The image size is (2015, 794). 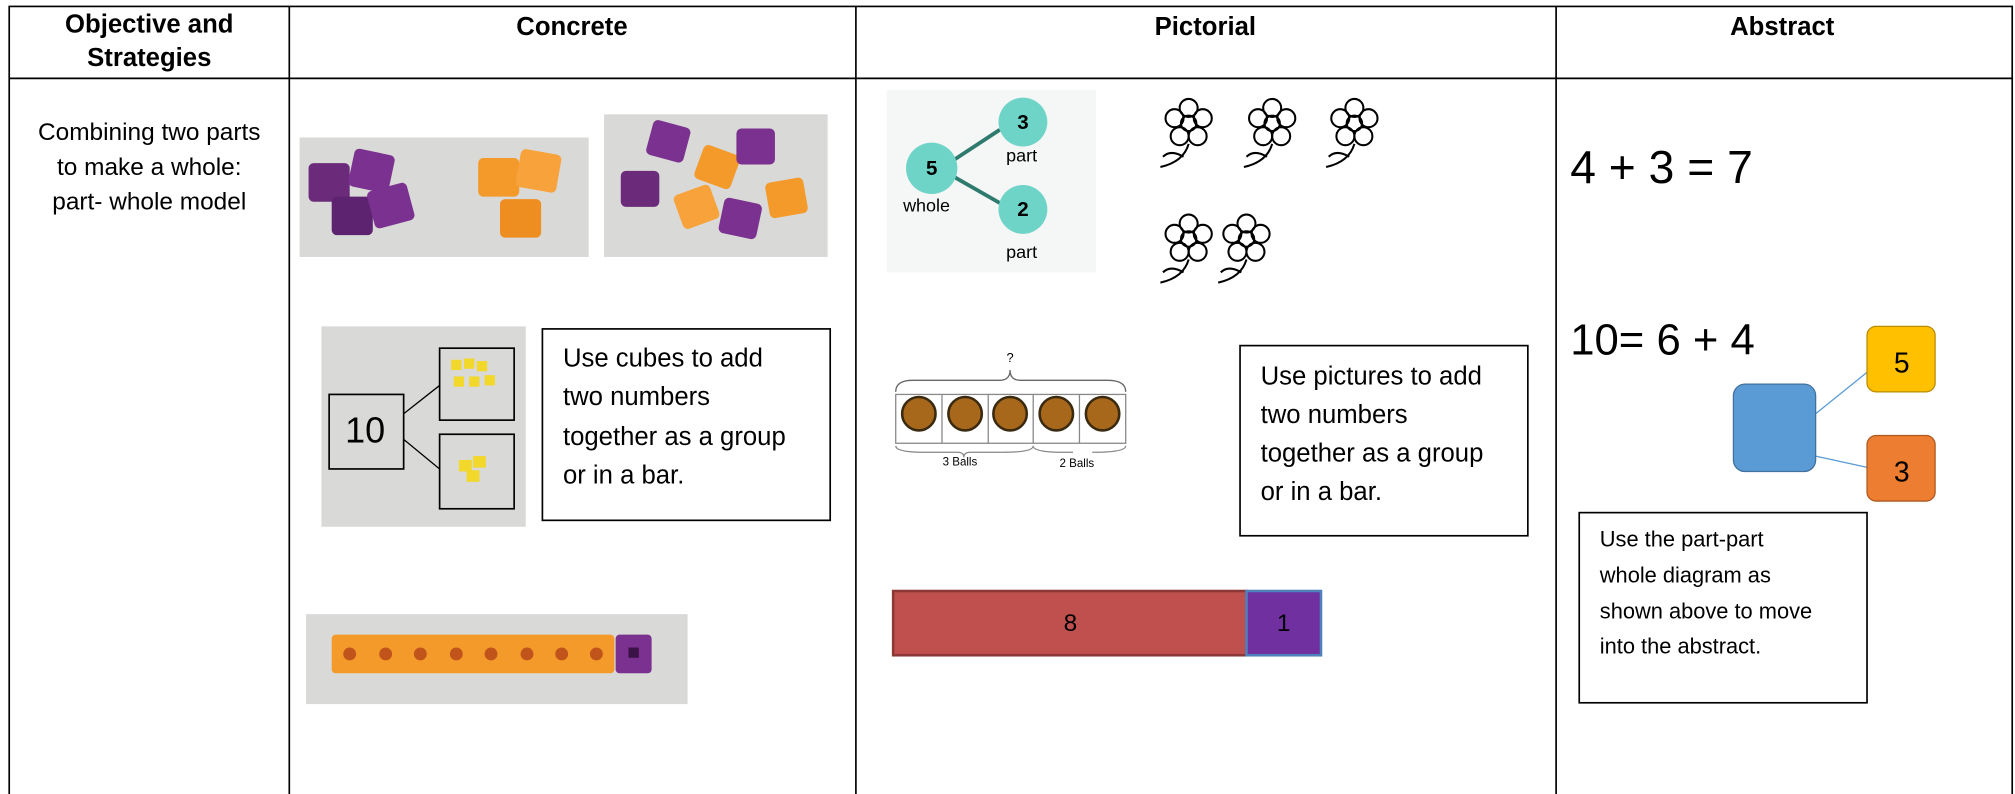 I want to click on bar-label: 8, so click(x=1071, y=623).